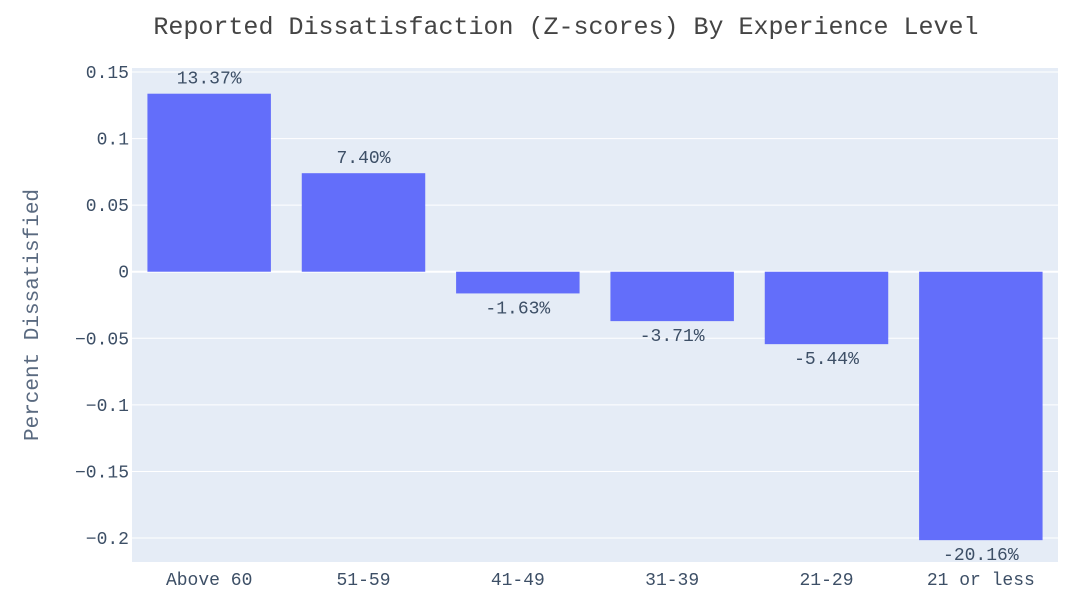  What do you see at coordinates (600, 581) in the screenshot?
I see `x-axis-ticks: Above 60 51-59 41-49 31-39 21-29 21 or less` at bounding box center [600, 581].